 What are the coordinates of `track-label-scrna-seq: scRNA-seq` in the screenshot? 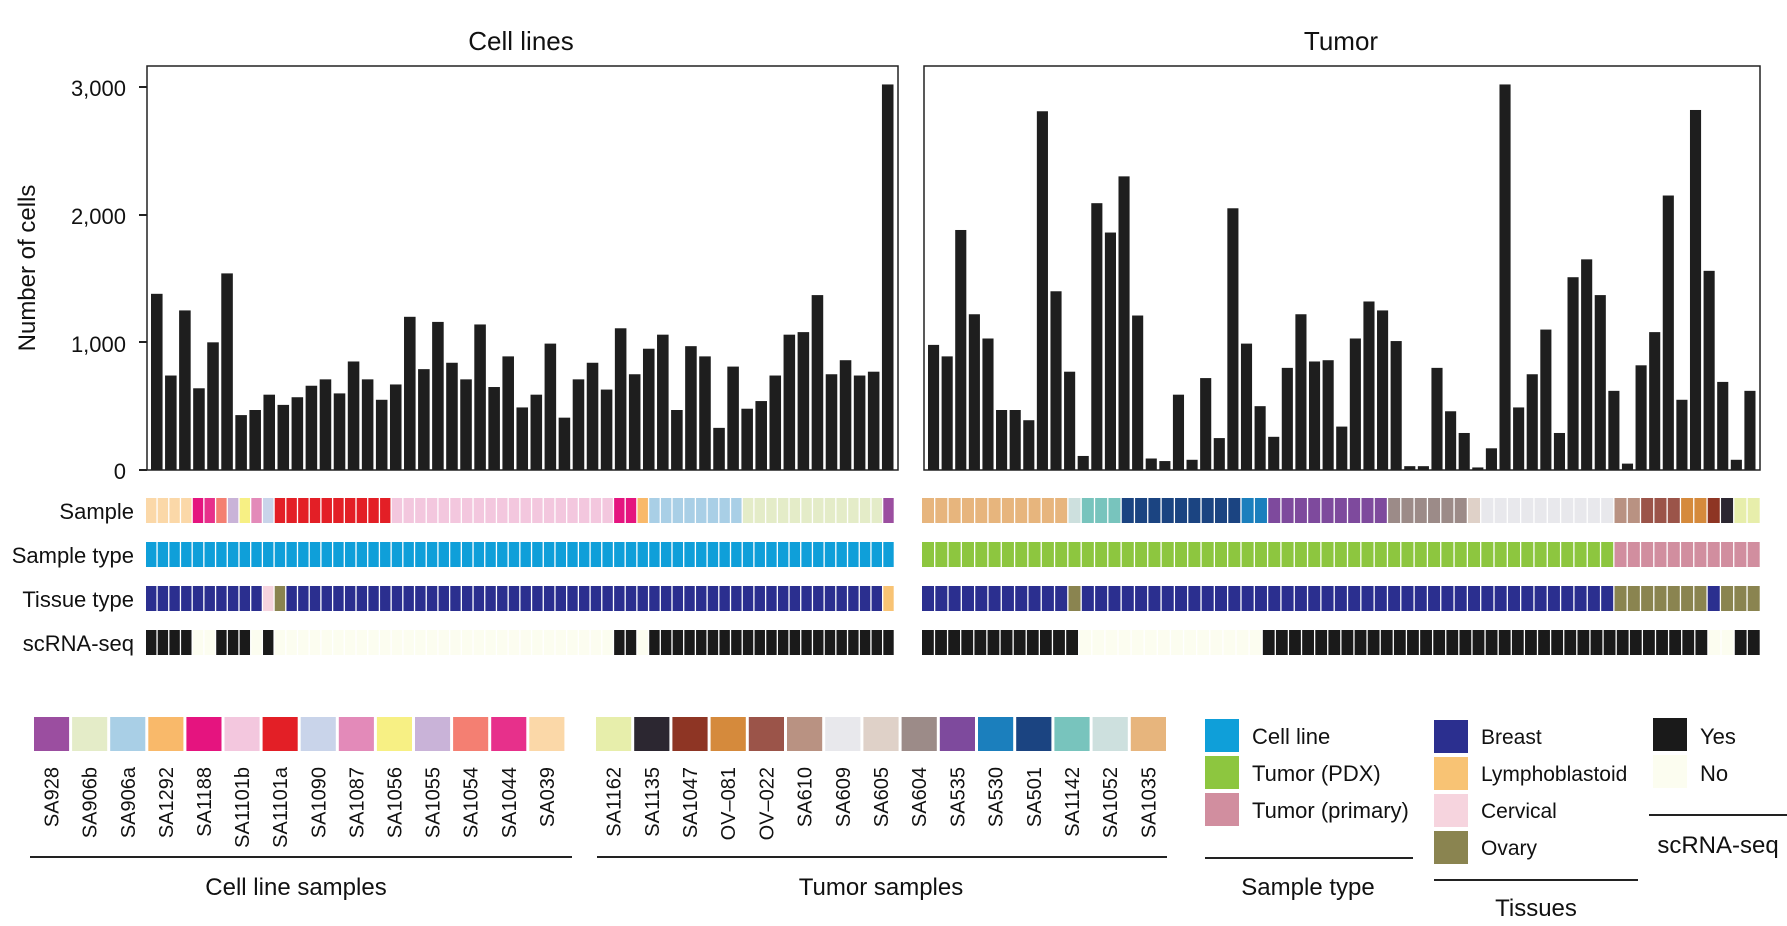 It's located at (78, 643).